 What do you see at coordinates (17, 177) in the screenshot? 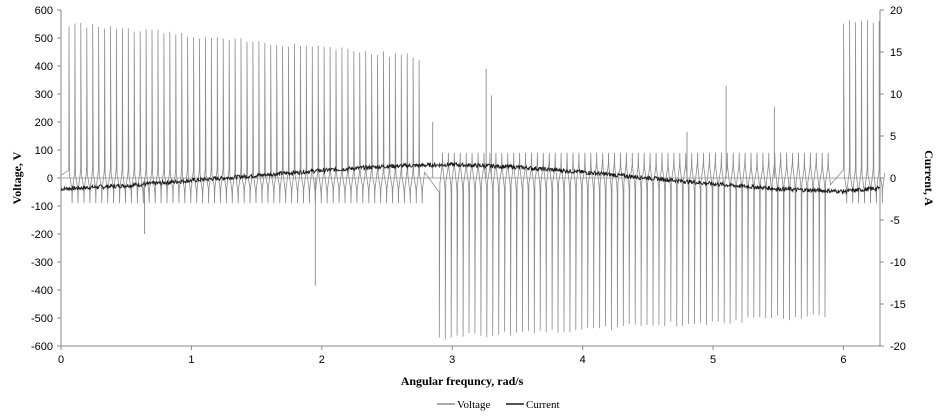
I see `y-axis-title: Voltage, V` at bounding box center [17, 177].